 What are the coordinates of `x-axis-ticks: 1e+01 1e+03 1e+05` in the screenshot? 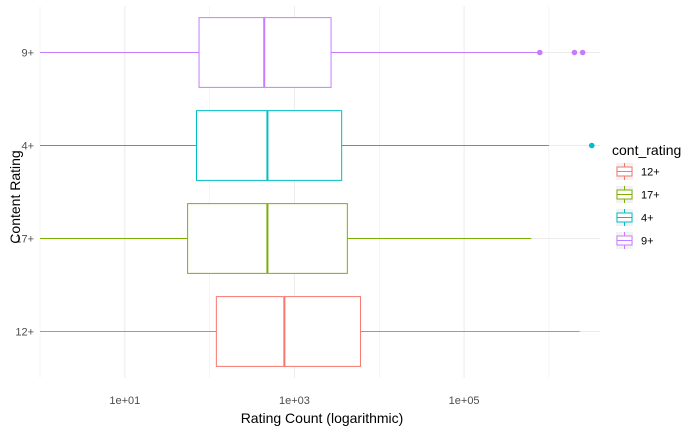 It's located at (294, 401).